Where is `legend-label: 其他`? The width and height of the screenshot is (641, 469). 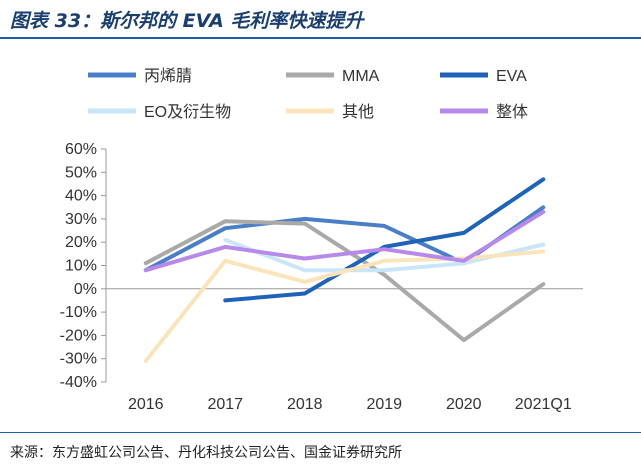 legend-label: 其他 is located at coordinates (358, 112).